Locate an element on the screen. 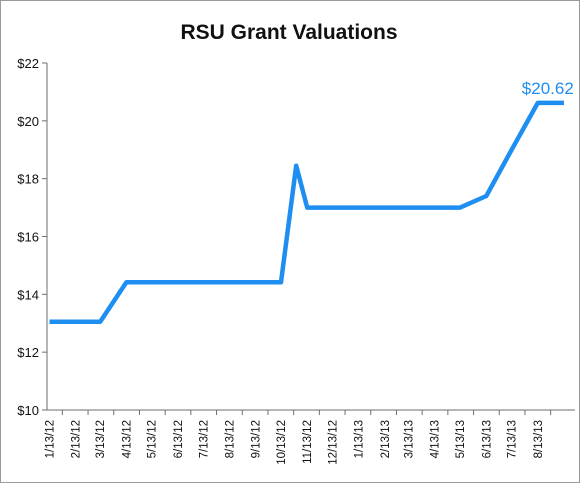 The height and width of the screenshot is (483, 580). x-tick-label: 3/13/13 is located at coordinates (410, 439).